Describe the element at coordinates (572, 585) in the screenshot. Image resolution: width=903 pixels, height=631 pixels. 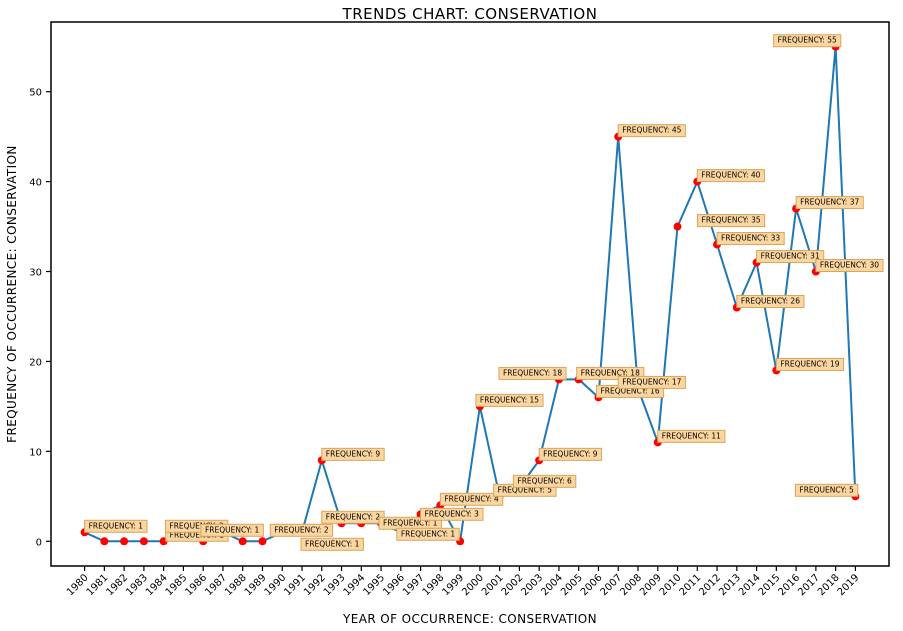
I see `x-tick-label: 2005` at that location.